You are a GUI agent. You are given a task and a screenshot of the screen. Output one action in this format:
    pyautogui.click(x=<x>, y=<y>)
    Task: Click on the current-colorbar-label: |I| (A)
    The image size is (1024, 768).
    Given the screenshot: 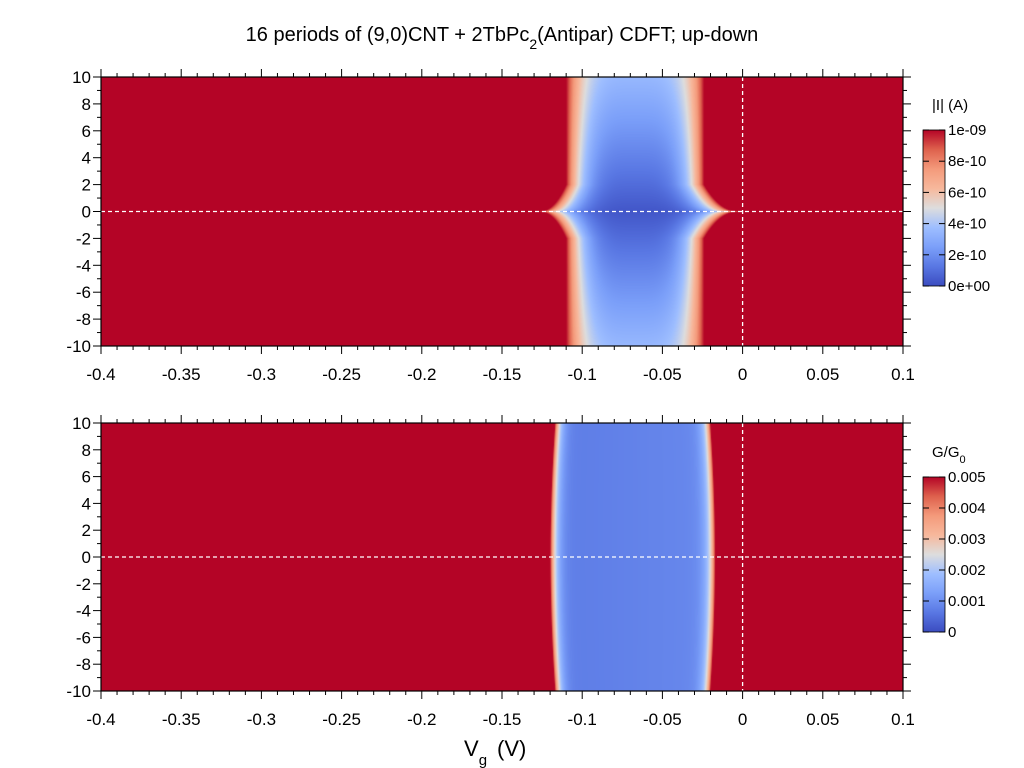 What is the action you would take?
    pyautogui.click(x=950, y=105)
    